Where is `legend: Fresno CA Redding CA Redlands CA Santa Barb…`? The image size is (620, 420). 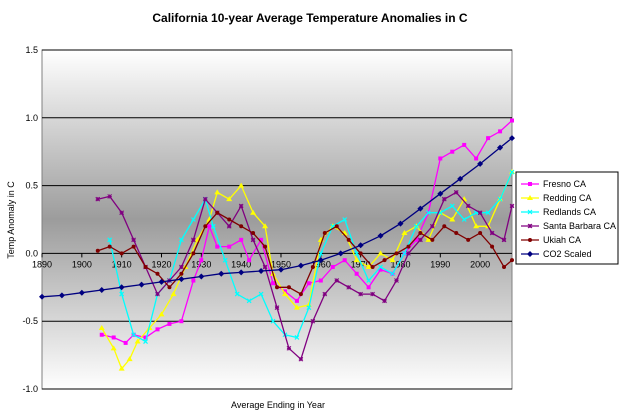
legend: Fresno CA Redding CA Redlands CA Santa Barb… is located at coordinates (567, 218).